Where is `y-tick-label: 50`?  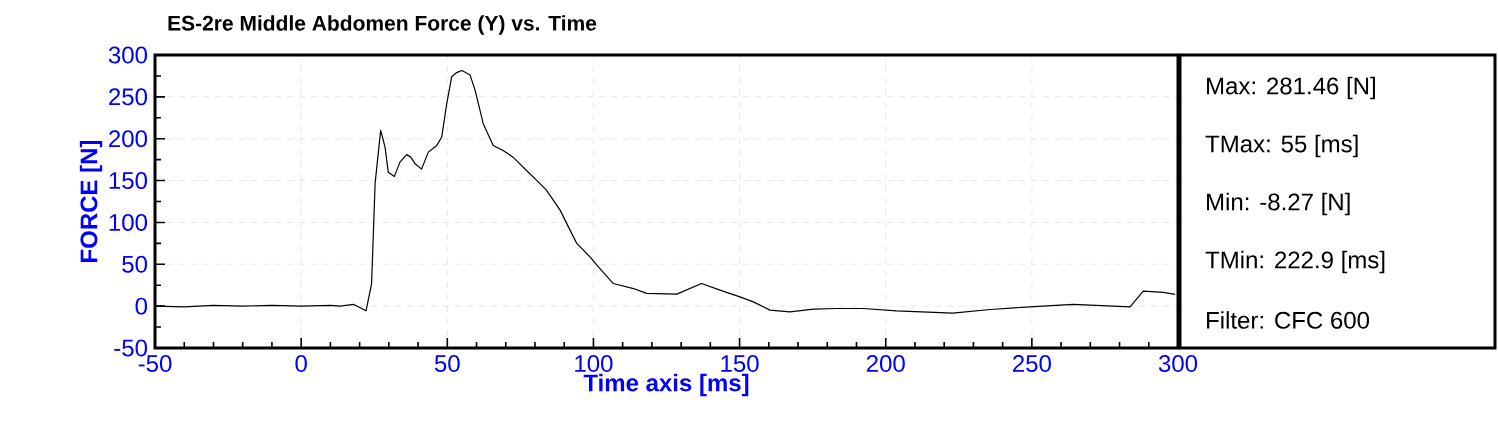 y-tick-label: 50 is located at coordinates (135, 264).